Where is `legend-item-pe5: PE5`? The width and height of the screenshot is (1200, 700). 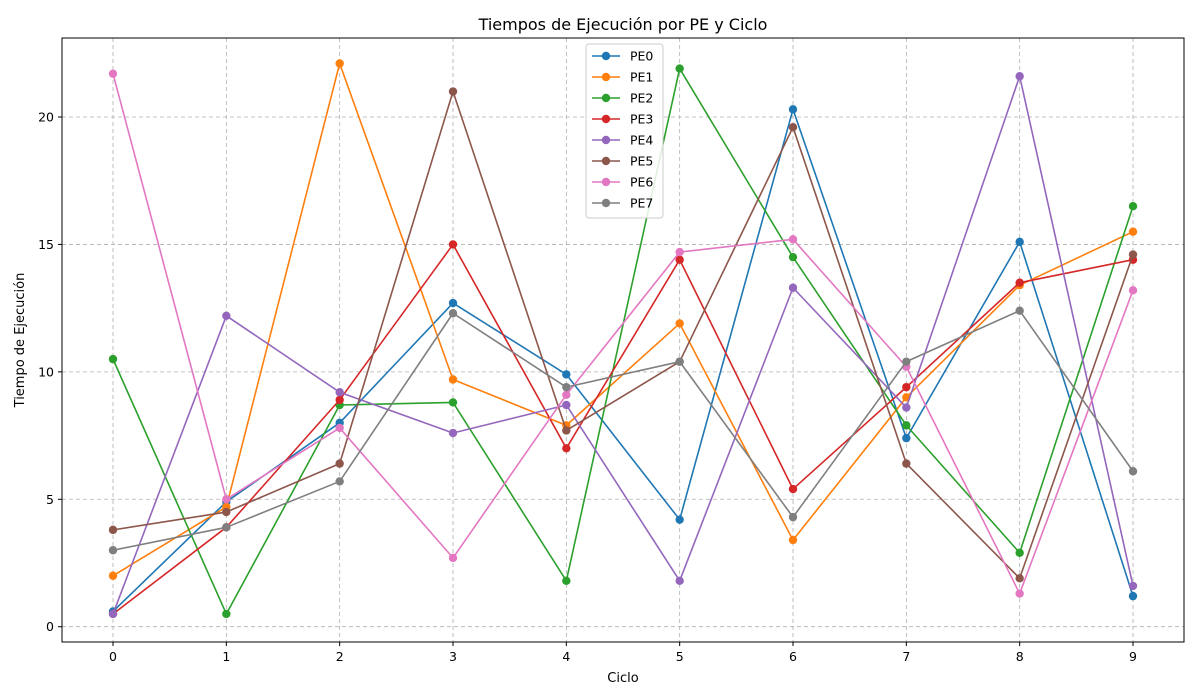 legend-item-pe5: PE5 is located at coordinates (622, 161).